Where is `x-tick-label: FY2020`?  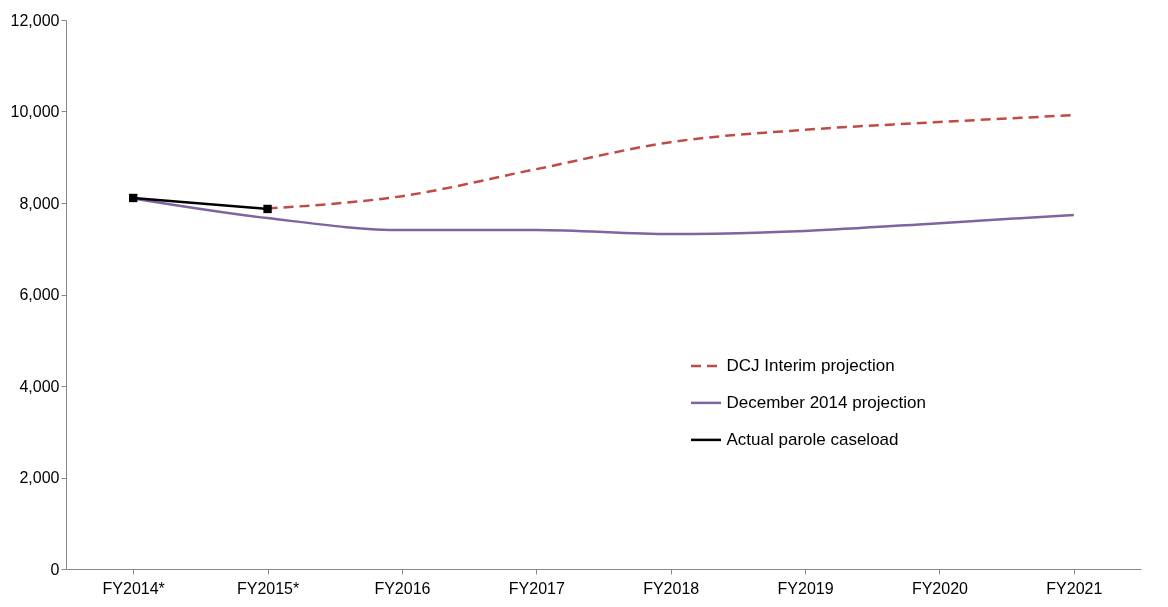 x-tick-label: FY2020 is located at coordinates (940, 588).